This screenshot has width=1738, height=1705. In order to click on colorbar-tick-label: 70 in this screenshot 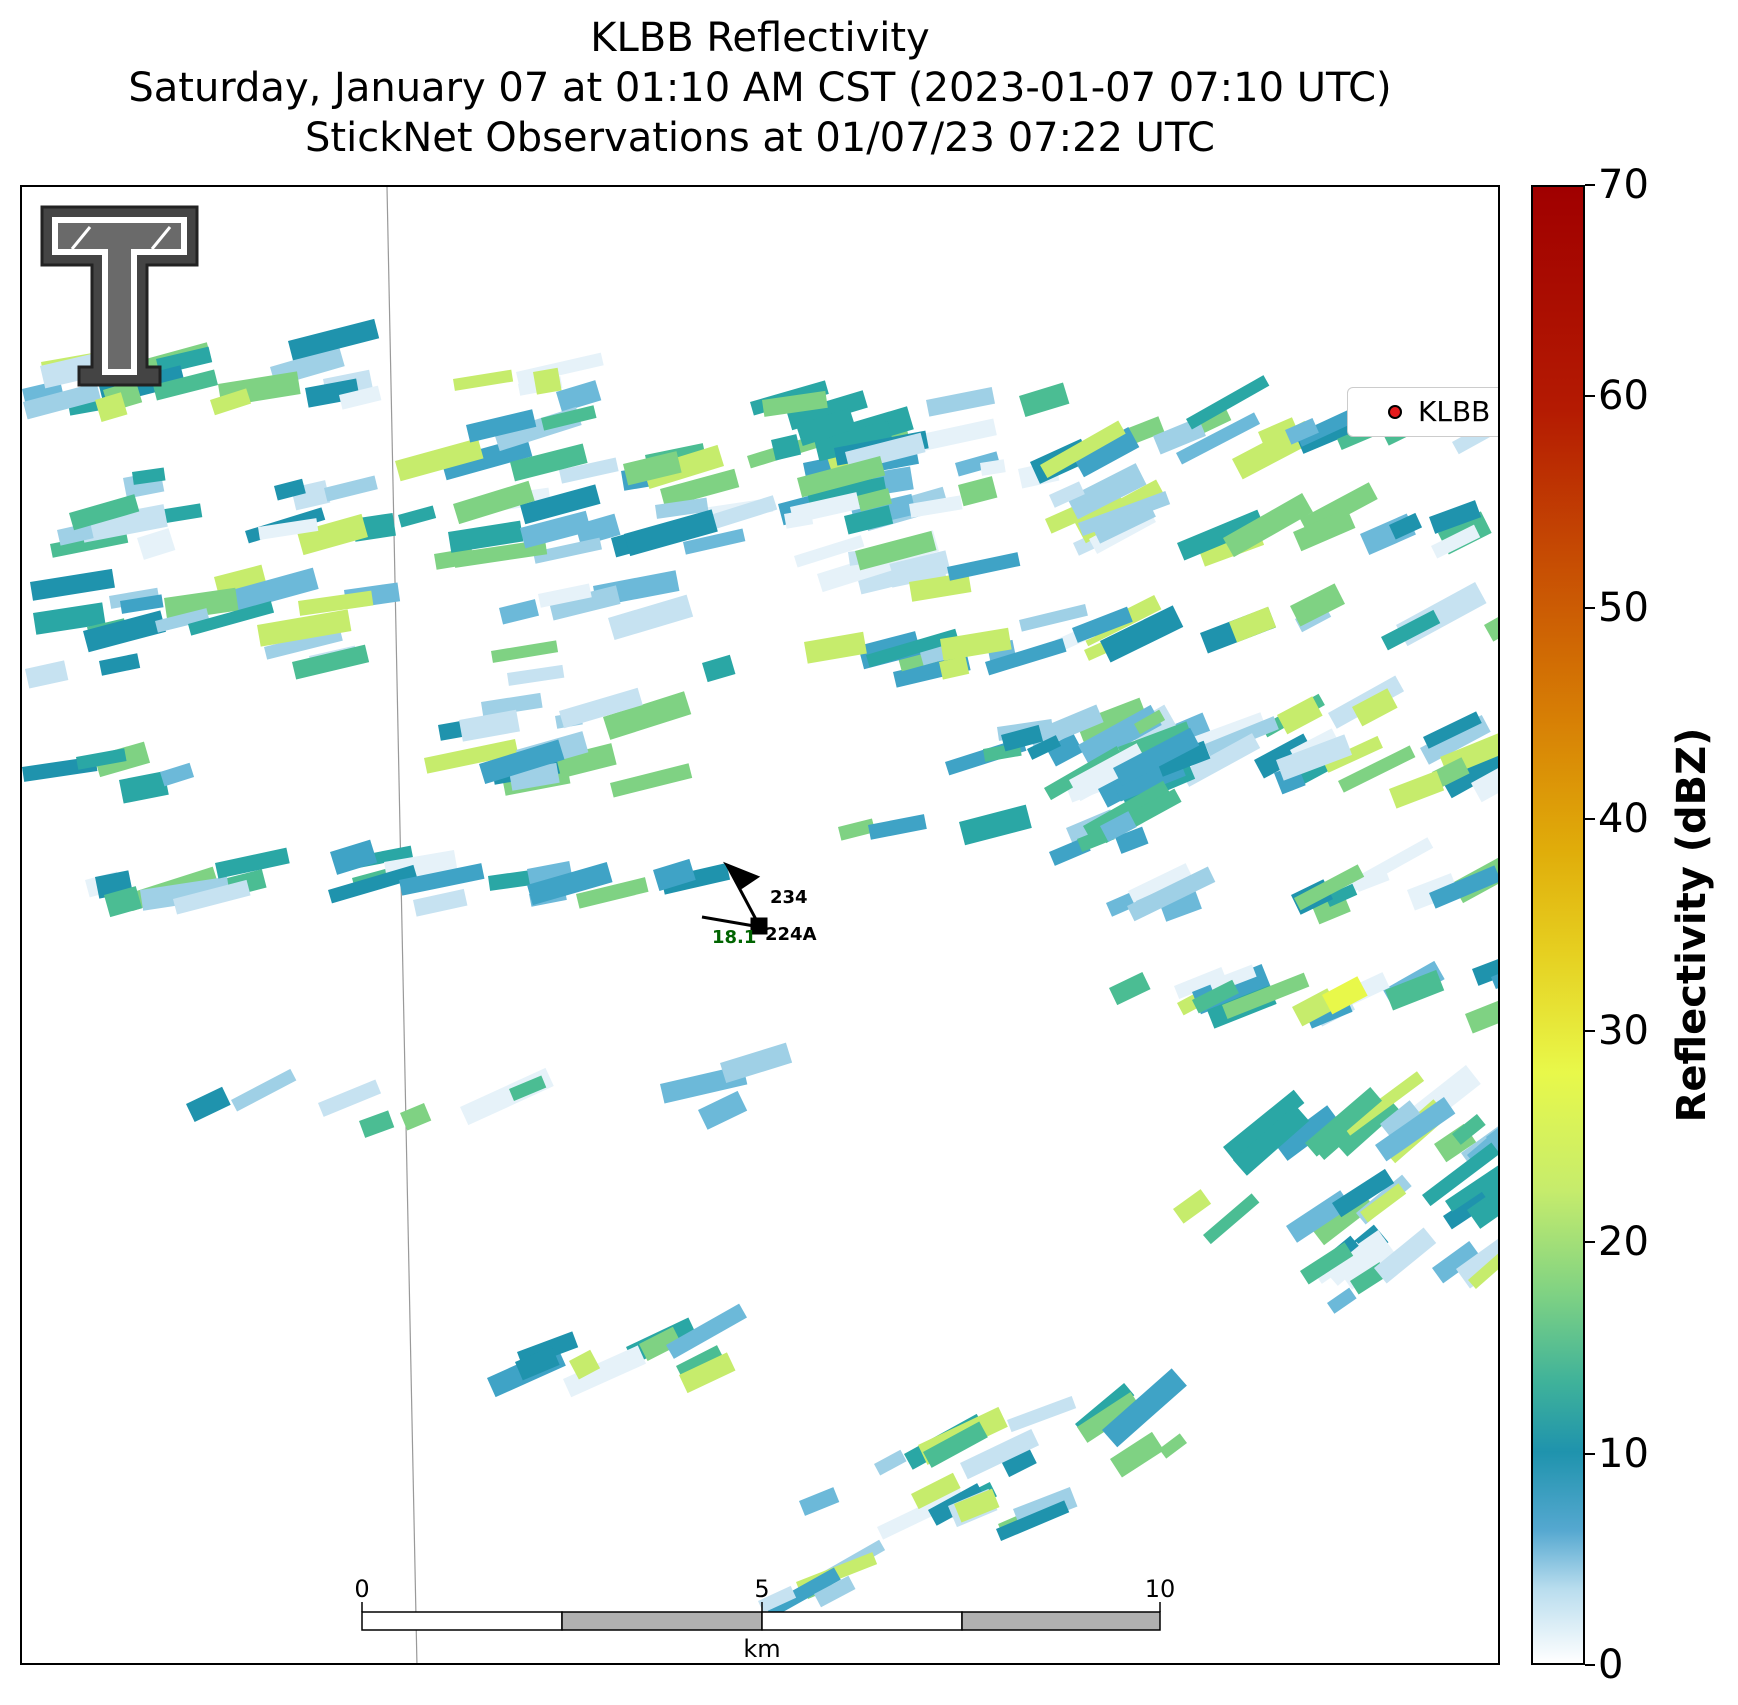, I will do `click(1623, 185)`.